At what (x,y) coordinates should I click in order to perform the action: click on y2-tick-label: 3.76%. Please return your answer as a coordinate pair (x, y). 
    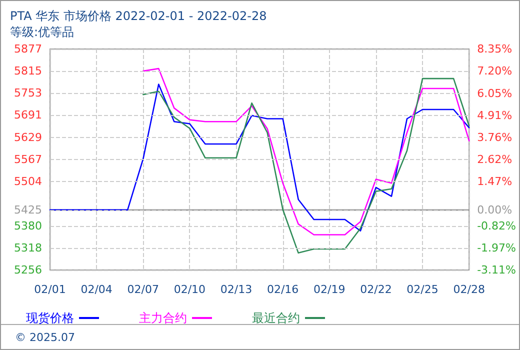
    Looking at the image, I should click on (494, 137).